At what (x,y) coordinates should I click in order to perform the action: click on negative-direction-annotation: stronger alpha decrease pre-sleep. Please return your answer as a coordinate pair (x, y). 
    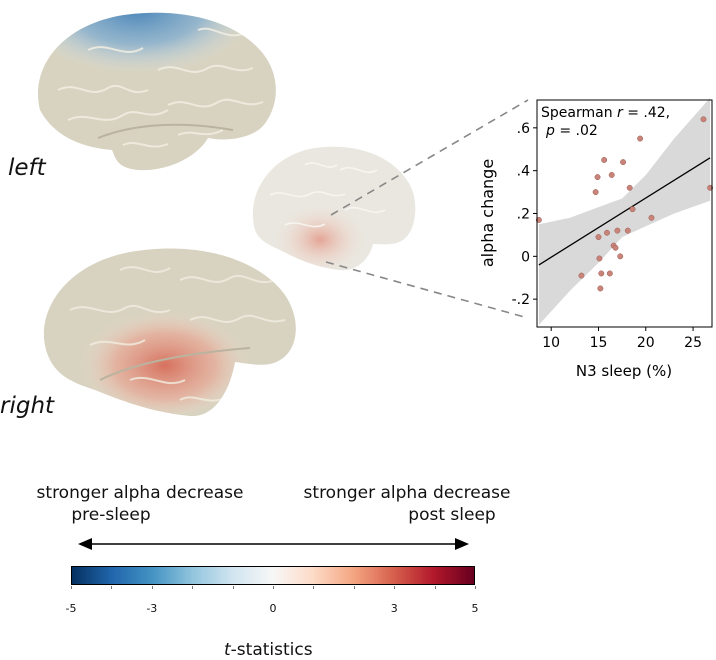
    Looking at the image, I should click on (140, 504).